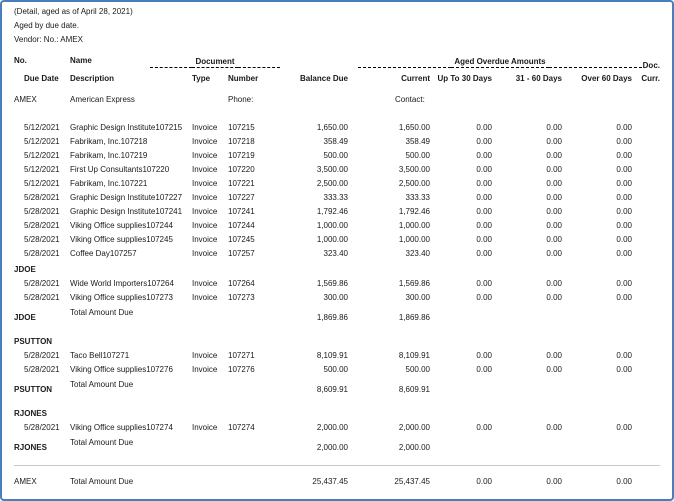  Describe the element at coordinates (121, 369) in the screenshot. I see `description-cell: Viking Office supplies107276` at that location.